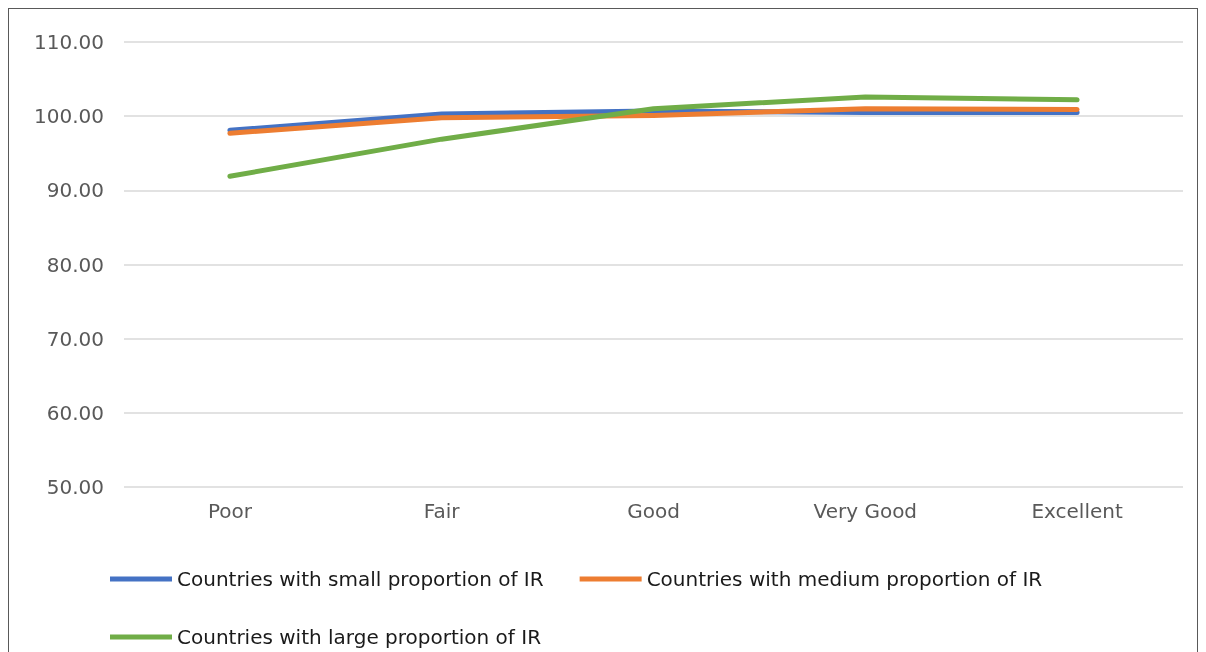 The image size is (1206, 652). I want to click on legend-label: Countries with medium proportion of IR, so click(844, 579).